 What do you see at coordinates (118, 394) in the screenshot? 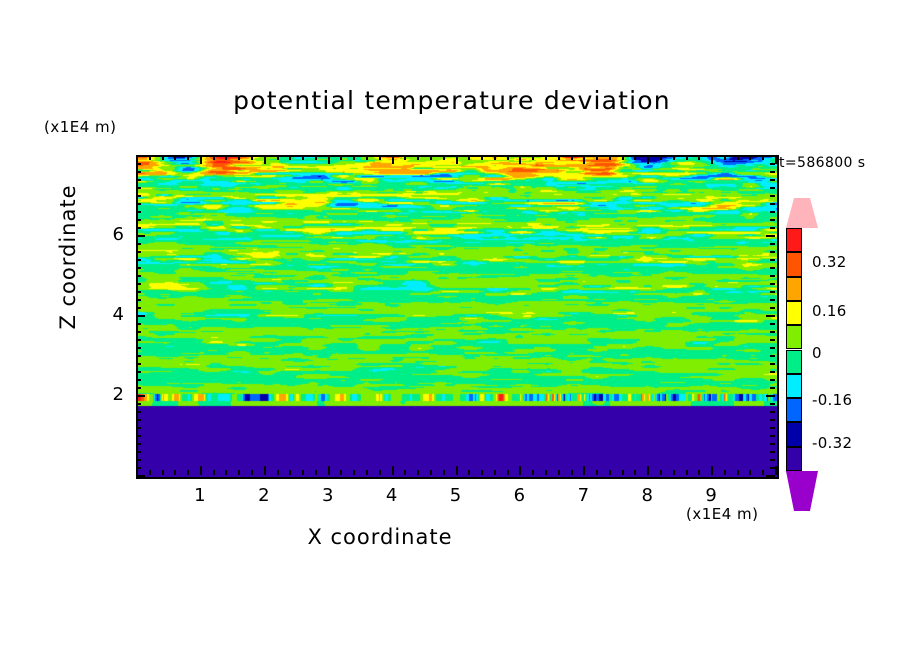
I see `y-tick-label: 2` at bounding box center [118, 394].